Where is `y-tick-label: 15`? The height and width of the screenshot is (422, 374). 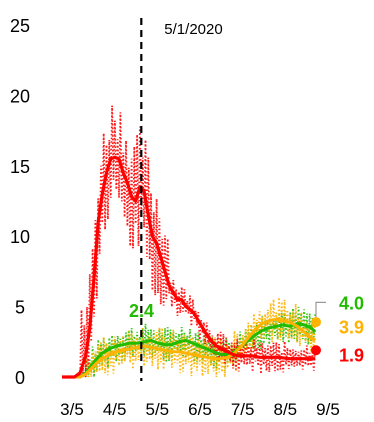
y-tick-label: 15 is located at coordinates (20, 167).